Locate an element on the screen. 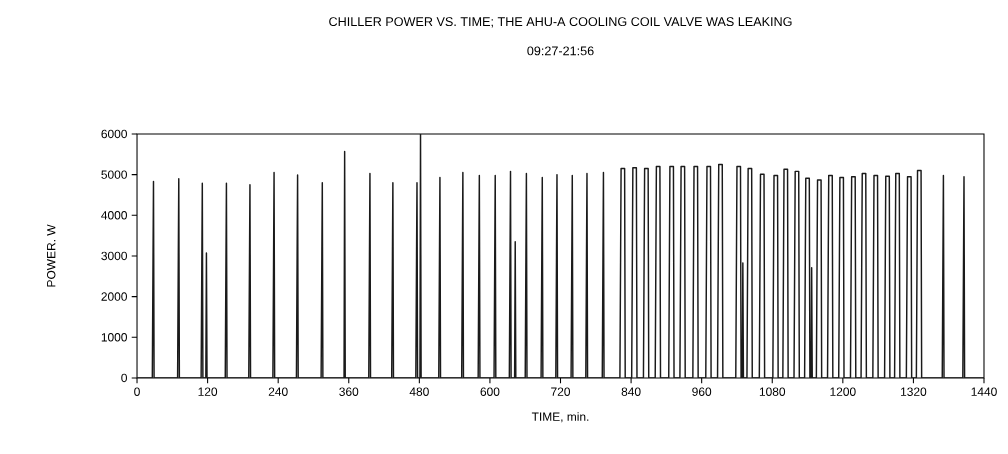  x-tick-label: 480 is located at coordinates (419, 392).